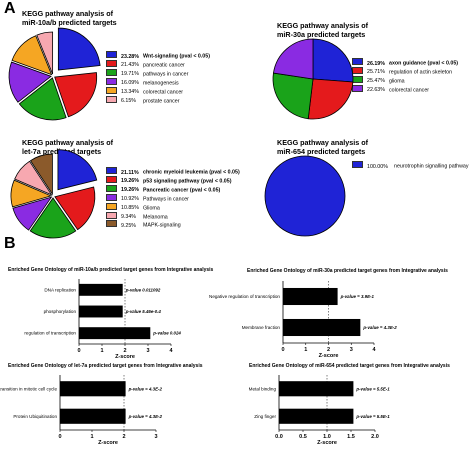 The image size is (474, 451). I want to click on bar-2-tick-label: 3, so click(351, 350).